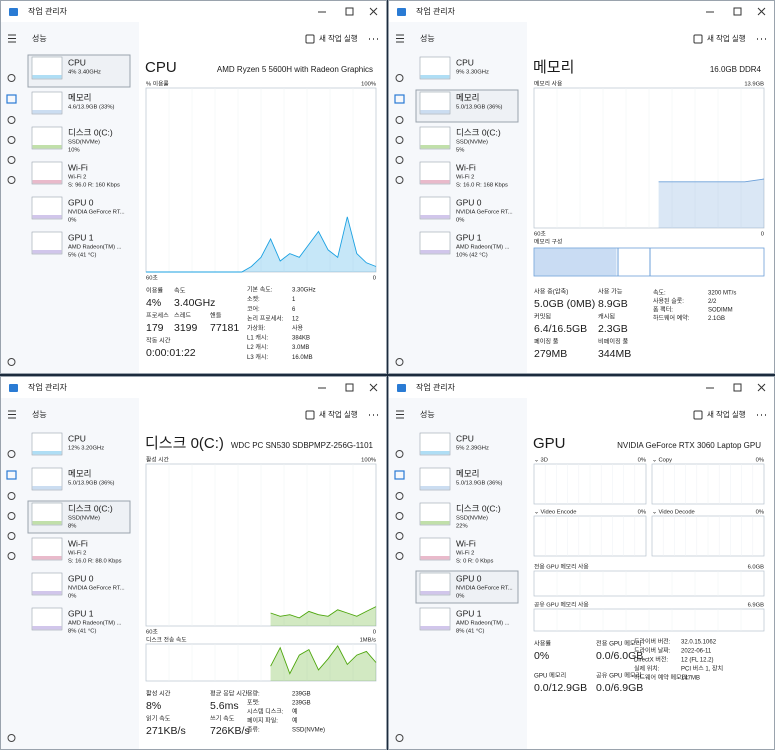 The height and width of the screenshot is (750, 775). I want to click on usage-line, so click(711, 180).